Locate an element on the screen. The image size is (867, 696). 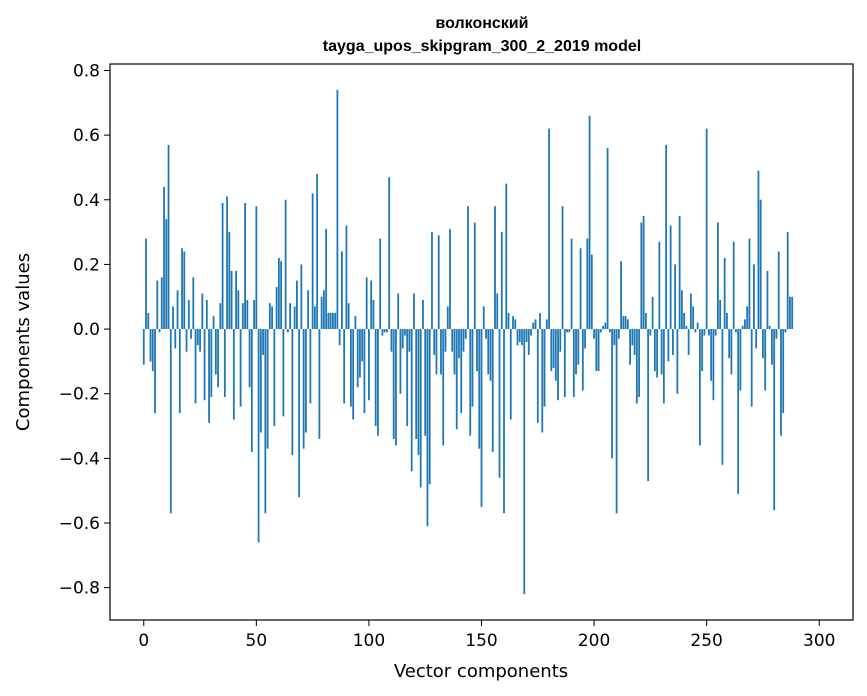
x-tick-label: 300 is located at coordinates (819, 641).